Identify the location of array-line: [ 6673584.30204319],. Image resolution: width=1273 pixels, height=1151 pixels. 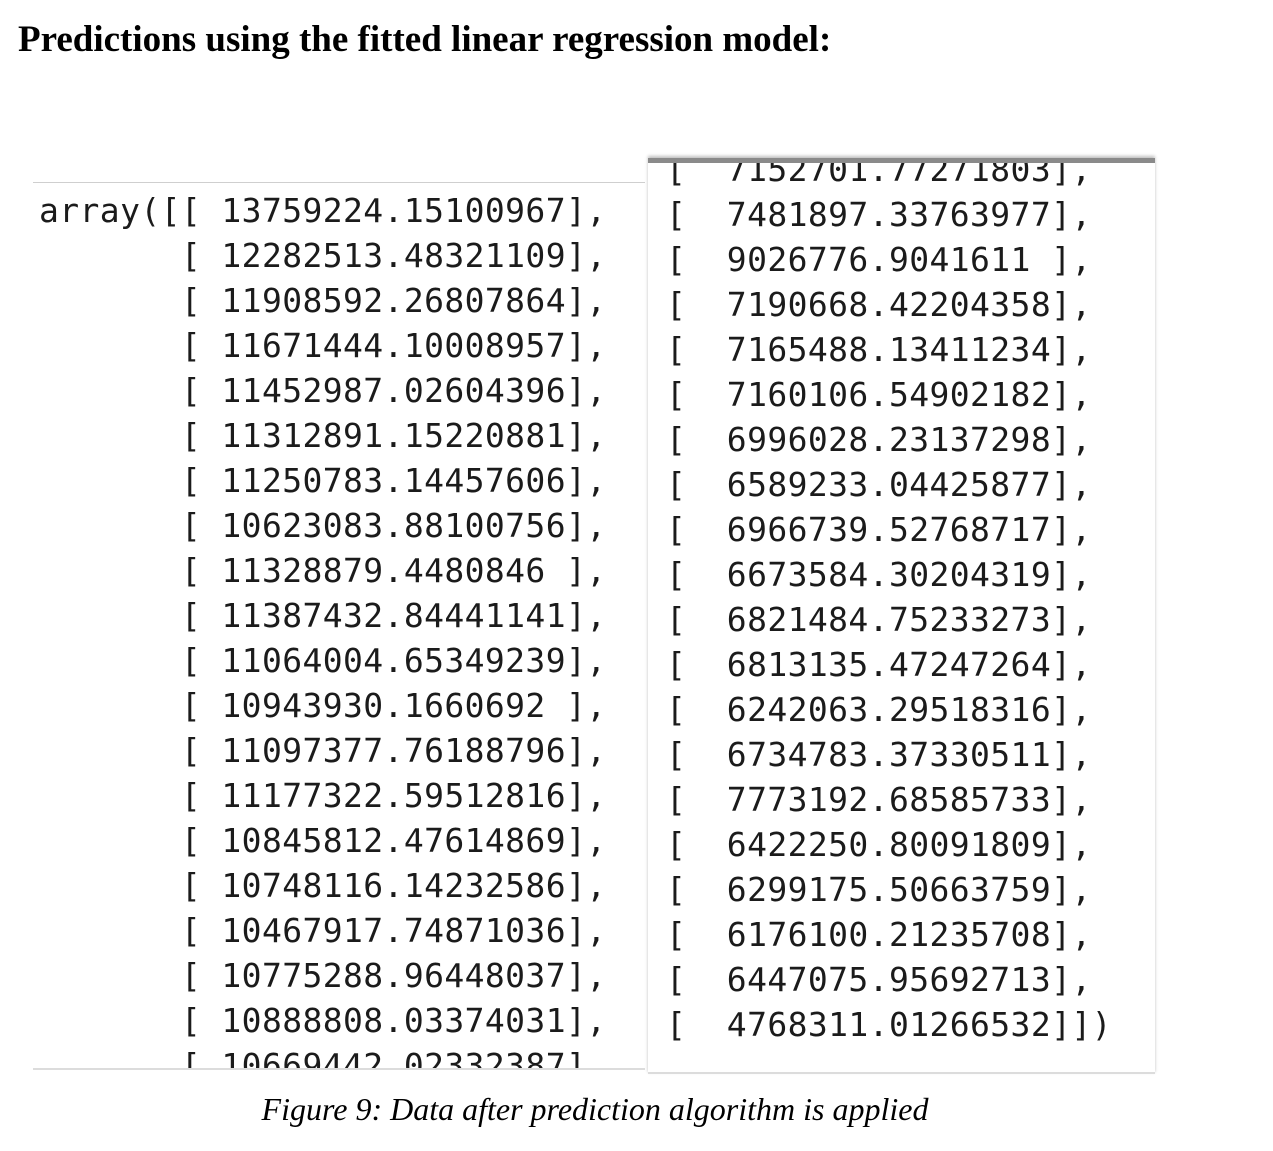
(879, 574).